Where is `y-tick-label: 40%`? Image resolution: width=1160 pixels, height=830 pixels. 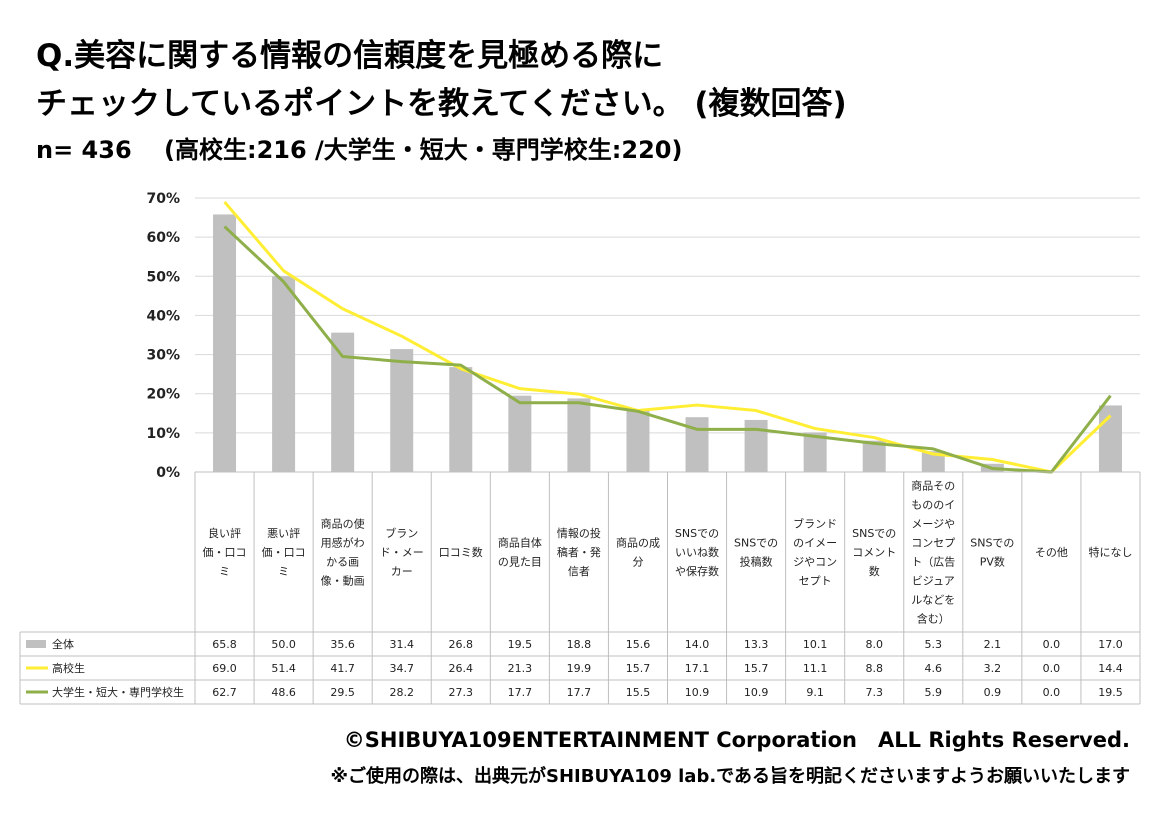
y-tick-label: 40% is located at coordinates (163, 316).